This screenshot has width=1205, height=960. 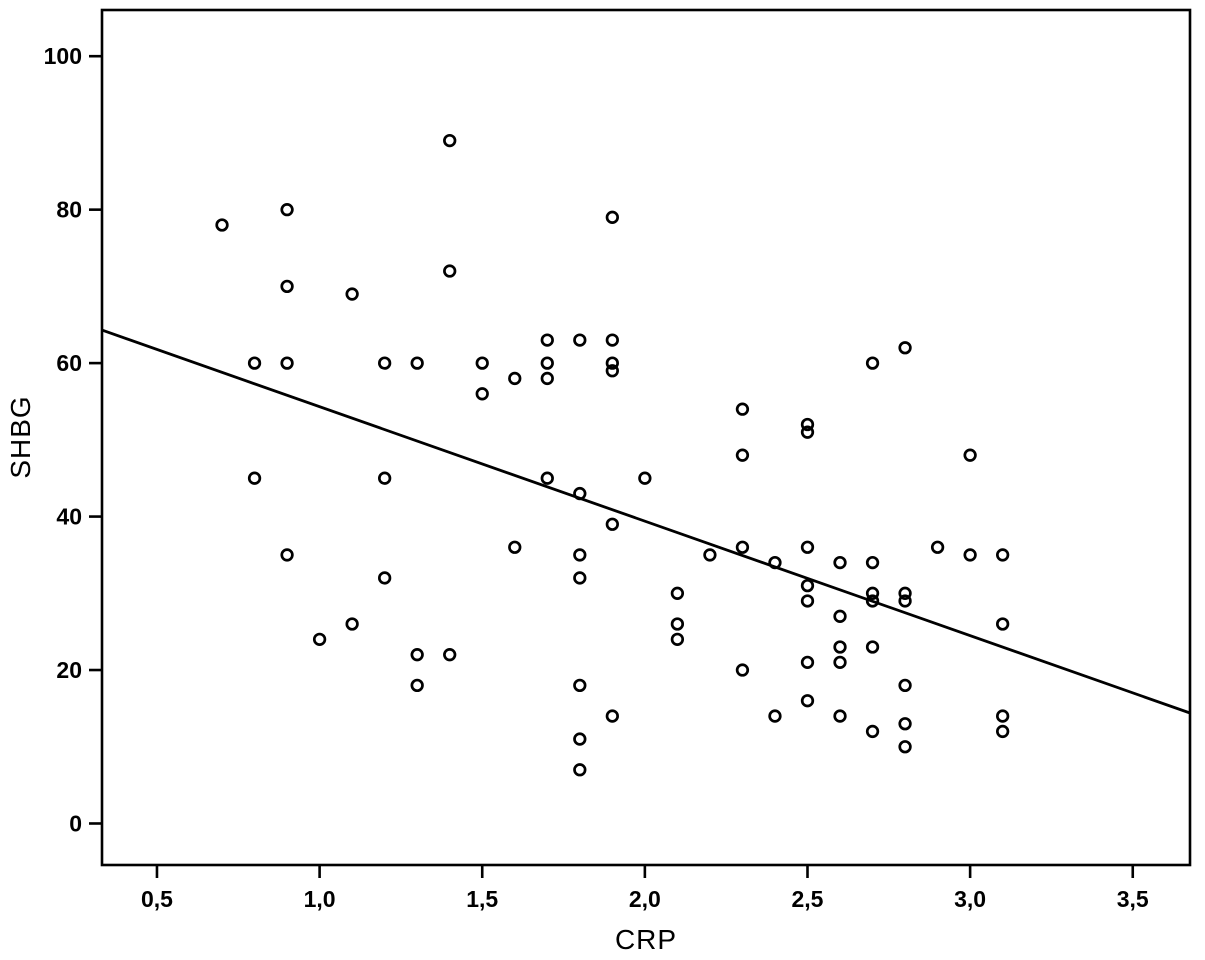 What do you see at coordinates (69, 210) in the screenshot?
I see `y-axis-tick-label: 80` at bounding box center [69, 210].